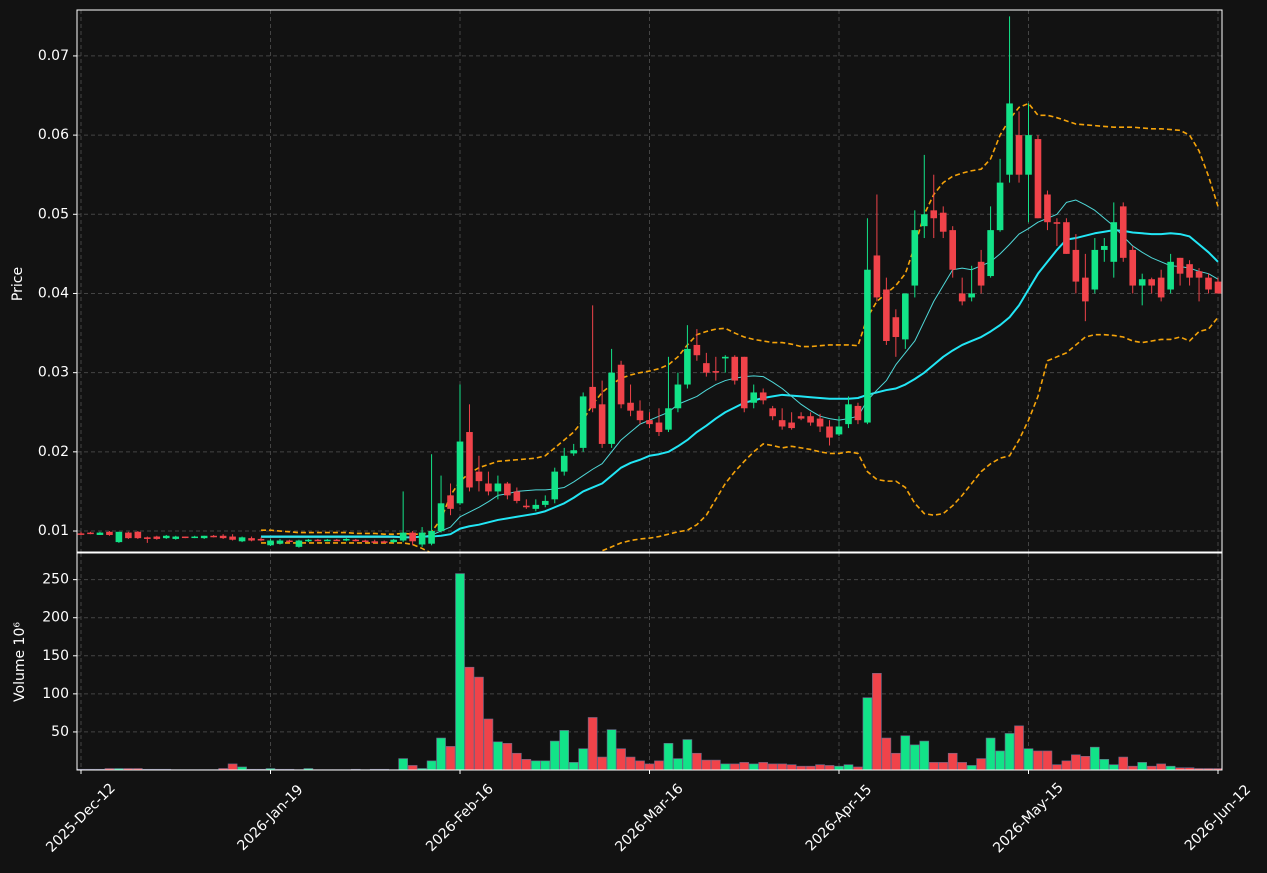 Image resolution: width=1267 pixels, height=873 pixels. What do you see at coordinates (53, 135) in the screenshot?
I see `y-tick-label: 0.06` at bounding box center [53, 135].